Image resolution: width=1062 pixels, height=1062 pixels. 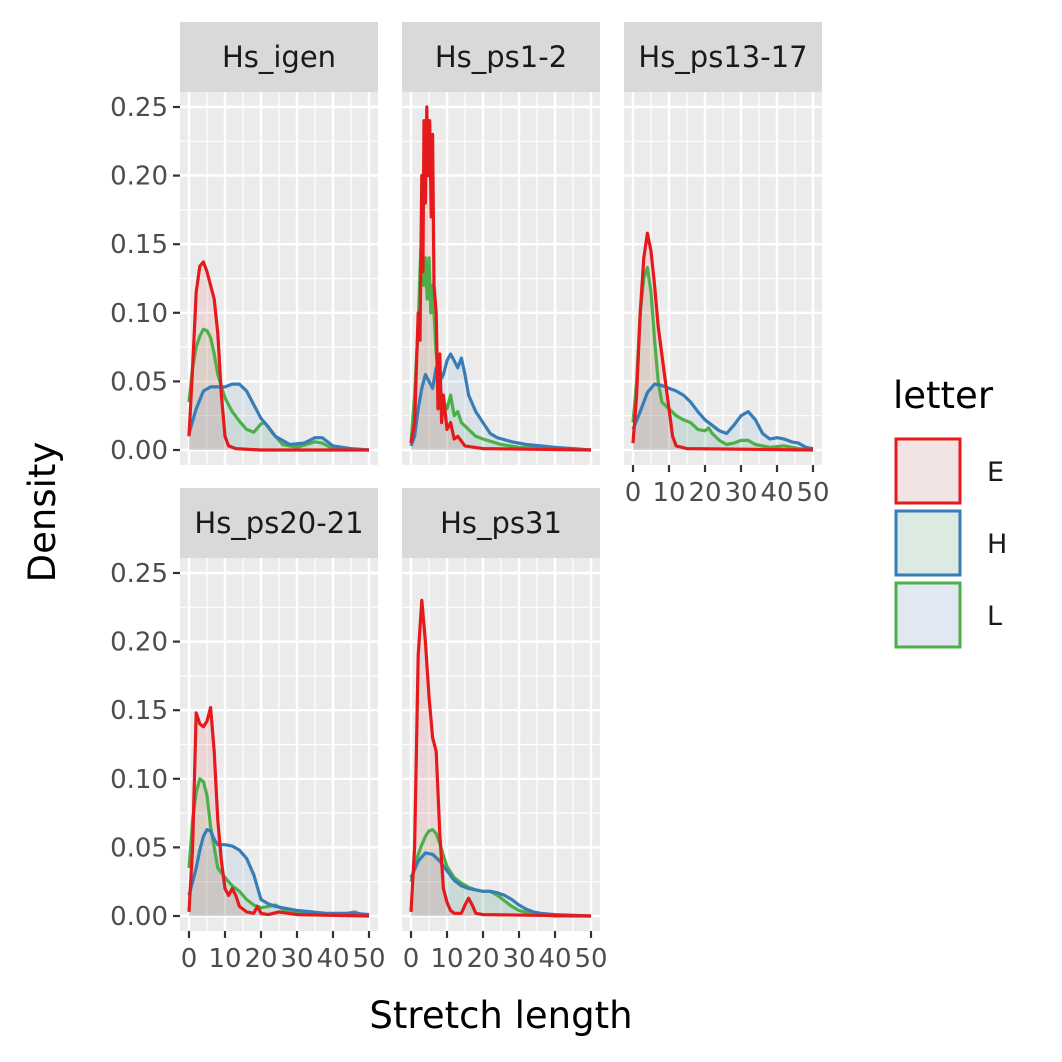 I want to click on facet-strip-label: Hs_ps1-2, so click(x=501, y=57).